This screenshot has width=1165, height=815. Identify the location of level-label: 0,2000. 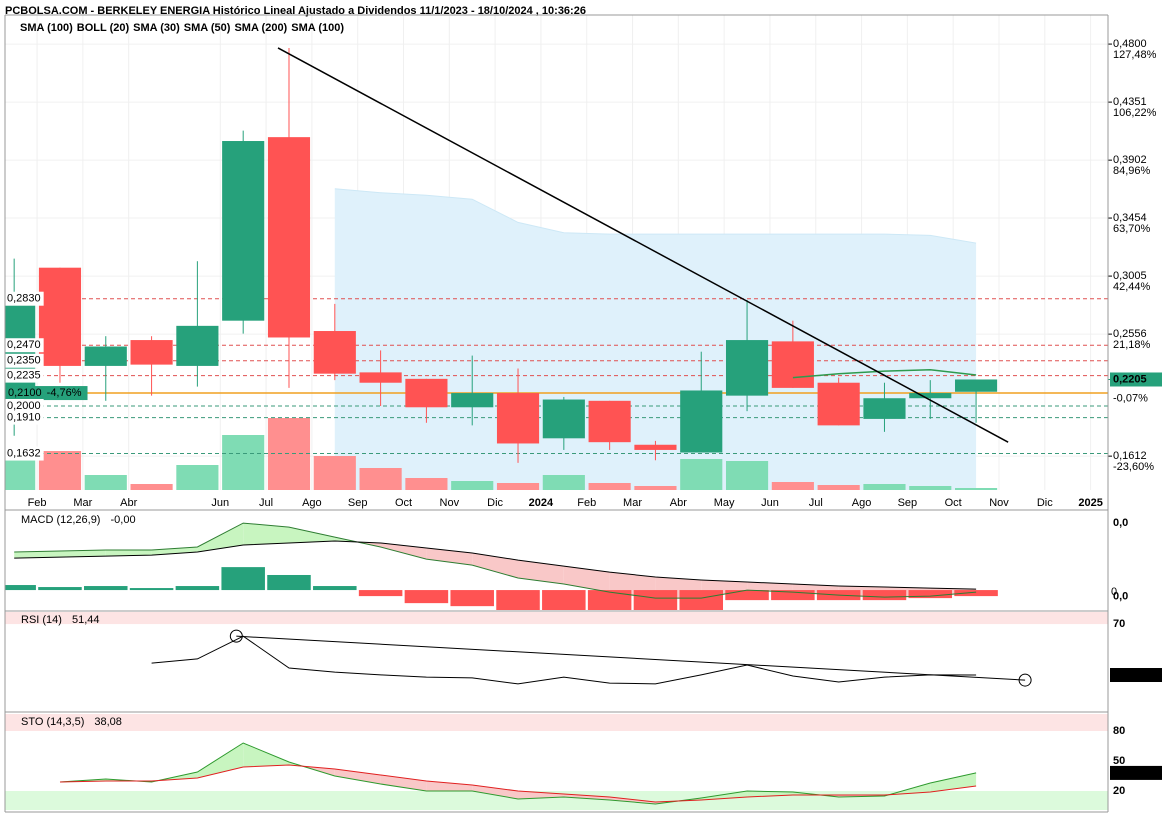
(24, 406).